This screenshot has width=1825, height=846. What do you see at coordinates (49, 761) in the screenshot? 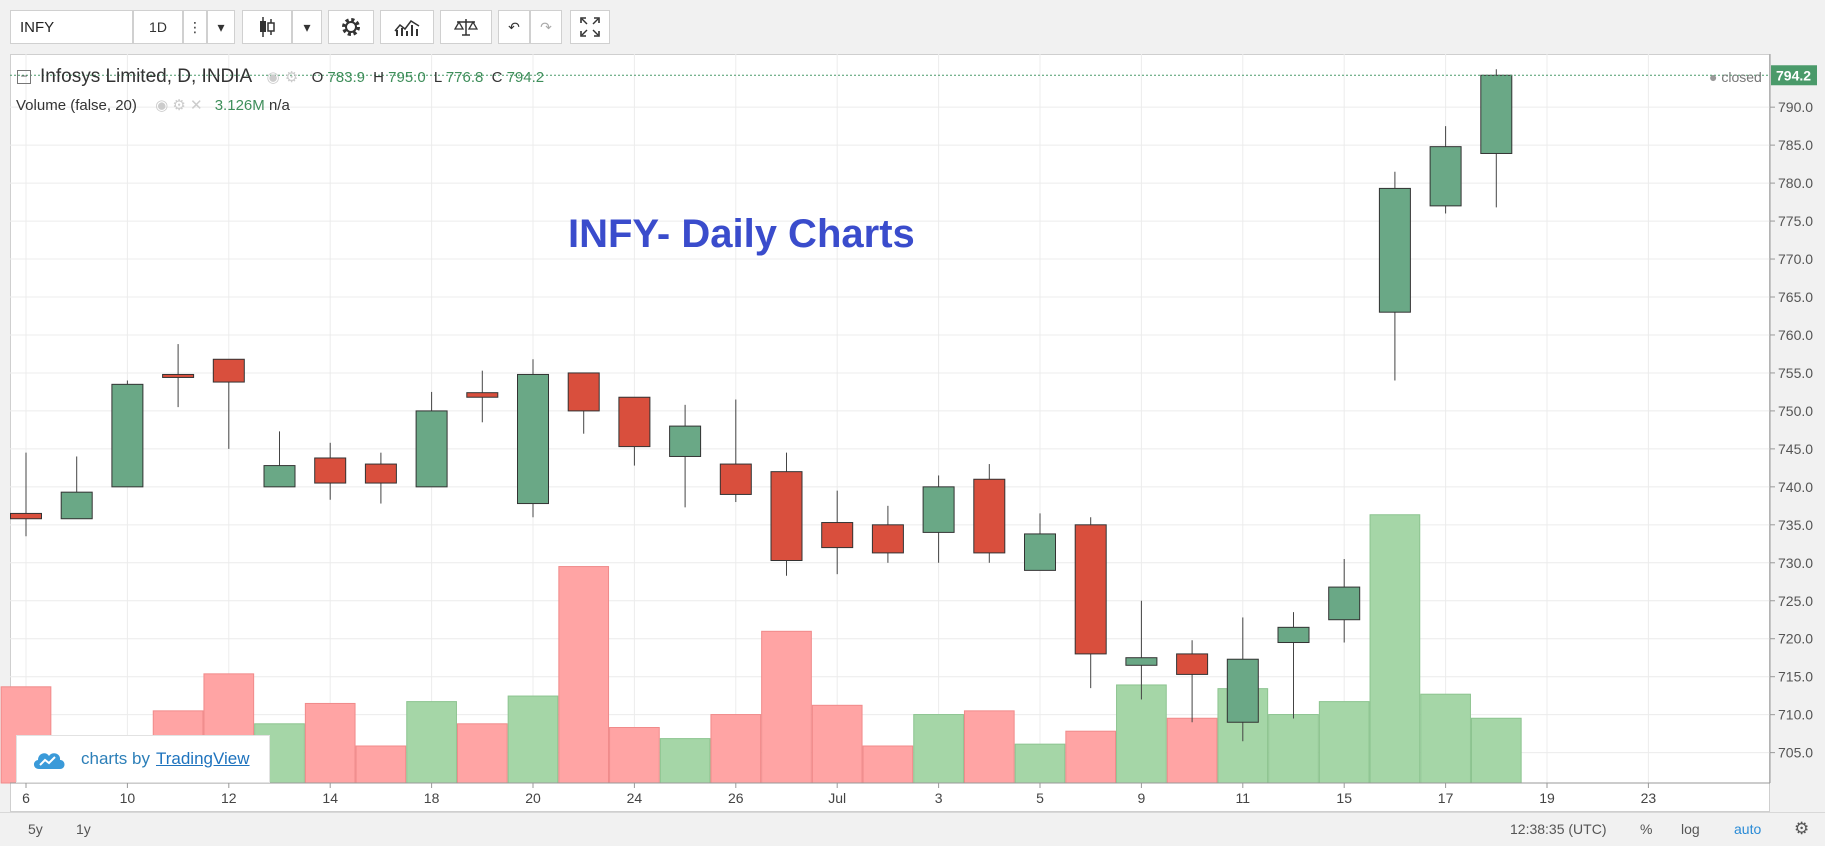
I see `cloud-logo-icon` at bounding box center [49, 761].